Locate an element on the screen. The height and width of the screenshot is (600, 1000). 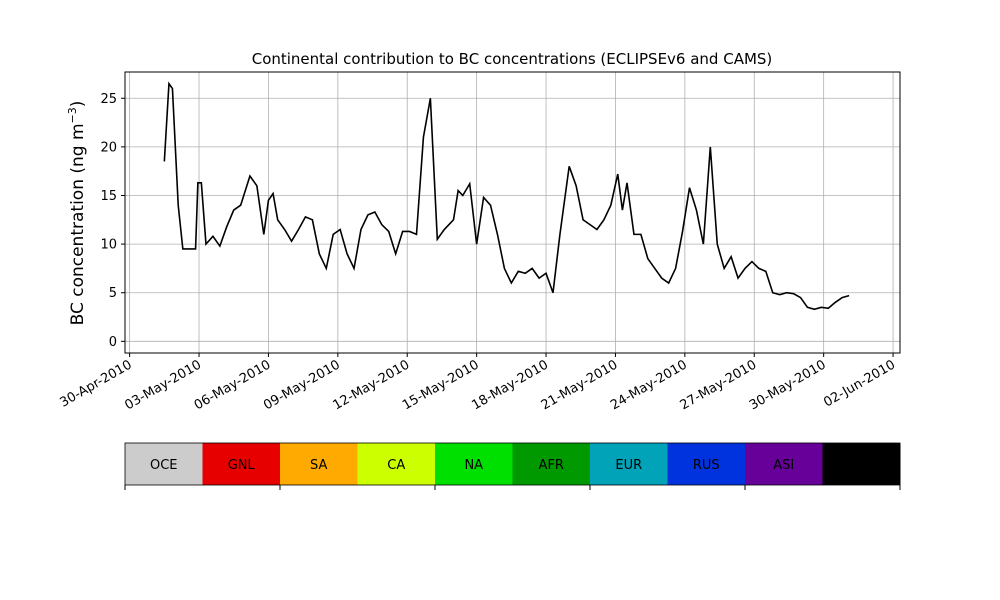
legend-label-aus: AUS is located at coordinates (861, 465).